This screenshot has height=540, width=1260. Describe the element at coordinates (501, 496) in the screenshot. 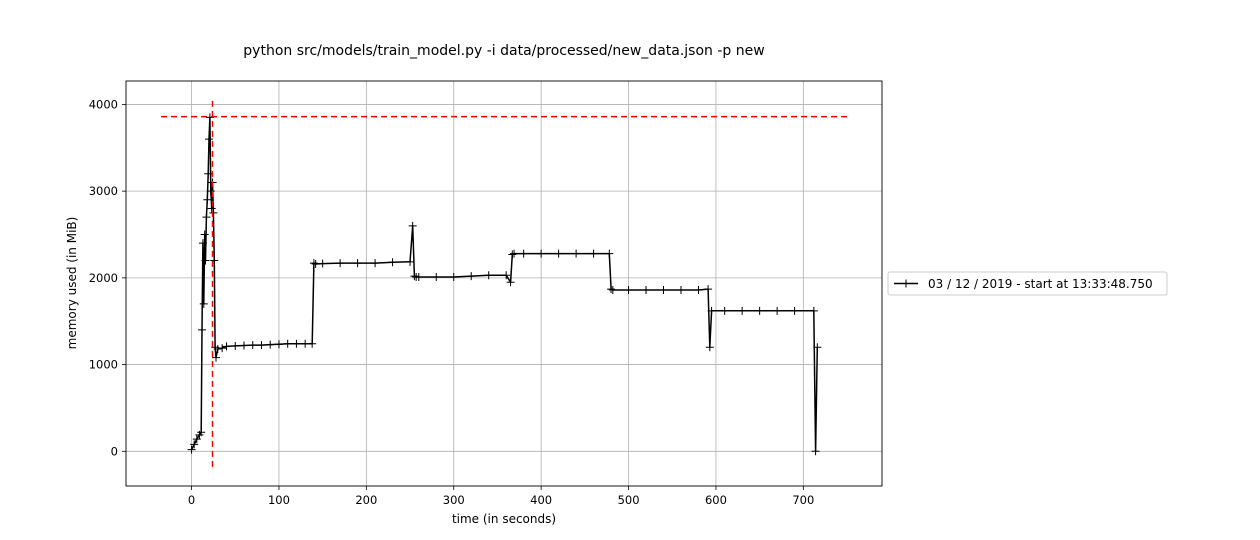

I see `x-axis-ticks: 0 100 200 300 400 500 600 700` at that location.